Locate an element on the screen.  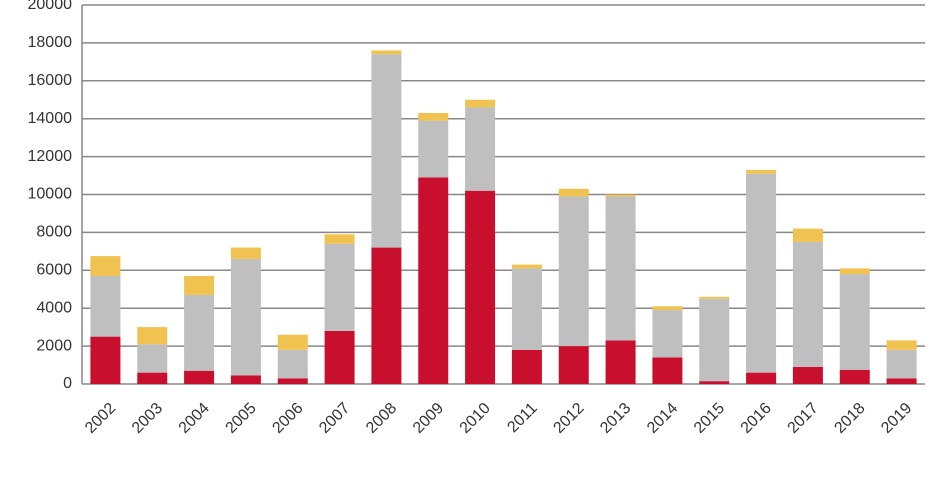
y-tick-label: 20000 is located at coordinates (50, 6).